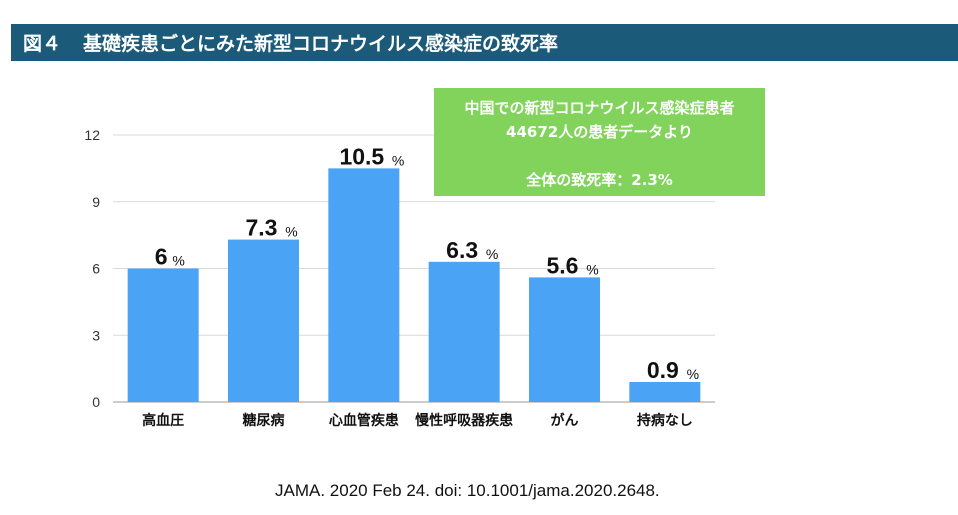 The height and width of the screenshot is (515, 958). What do you see at coordinates (464, 420) in the screenshot?
I see `x-tick-label: 慢性呼吸器疾患` at bounding box center [464, 420].